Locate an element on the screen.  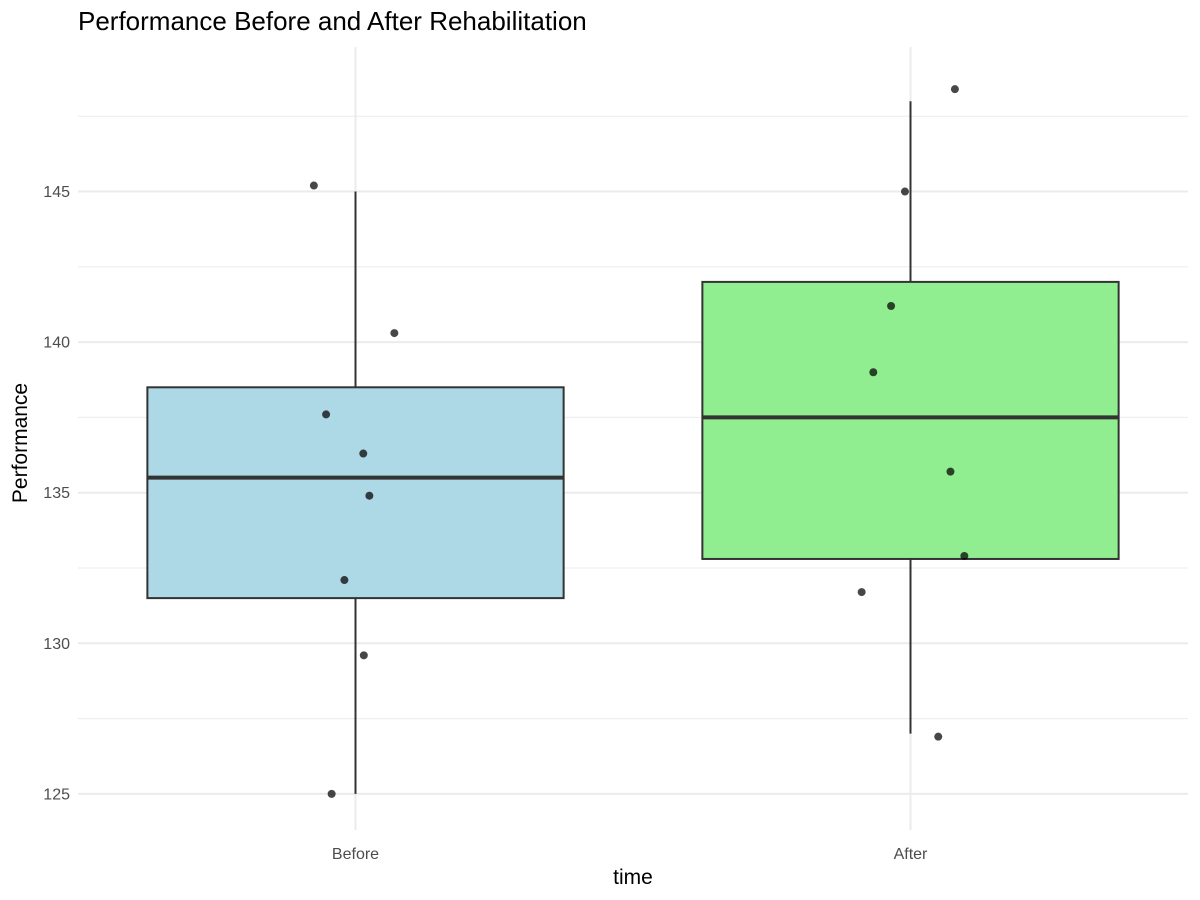
box-before is located at coordinates (355, 493).